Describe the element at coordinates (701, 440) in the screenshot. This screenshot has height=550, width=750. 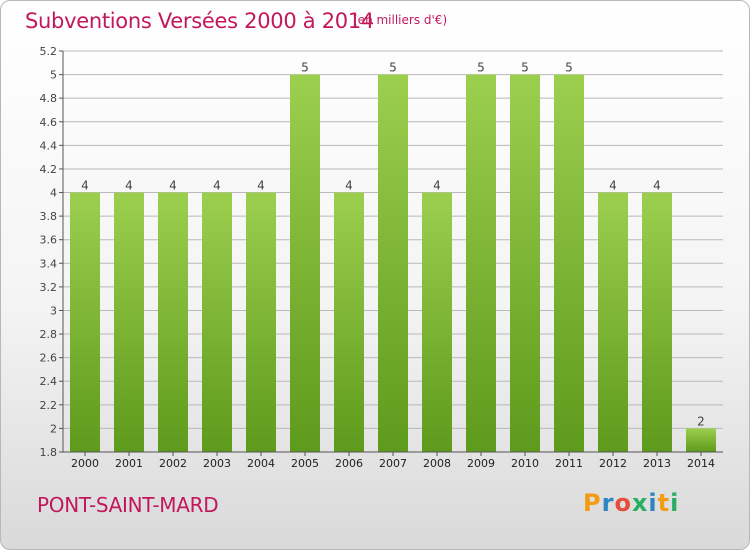
I see `bar-2014` at that location.